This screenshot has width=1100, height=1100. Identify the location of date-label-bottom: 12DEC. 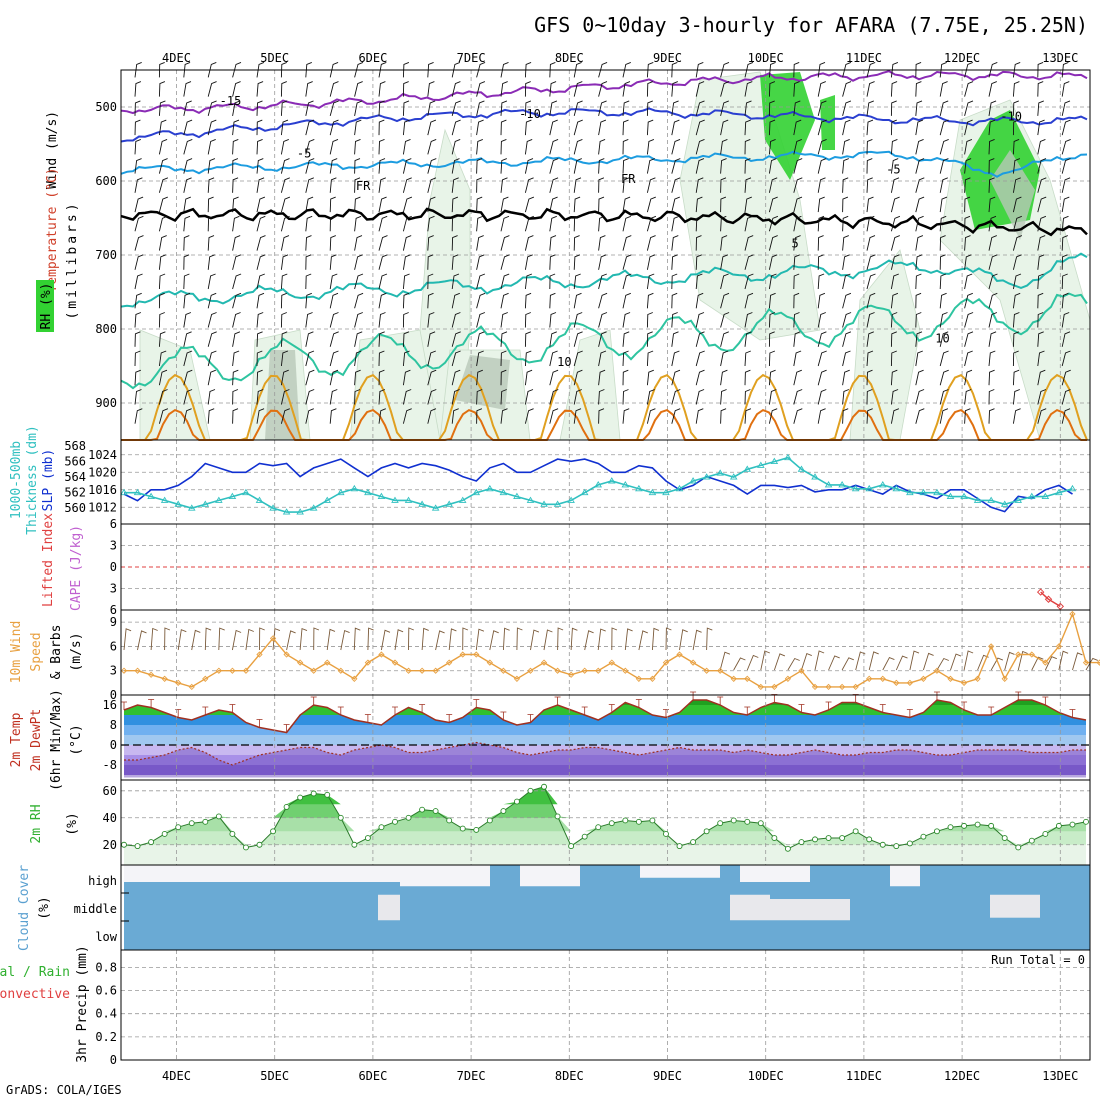
(962, 1076).